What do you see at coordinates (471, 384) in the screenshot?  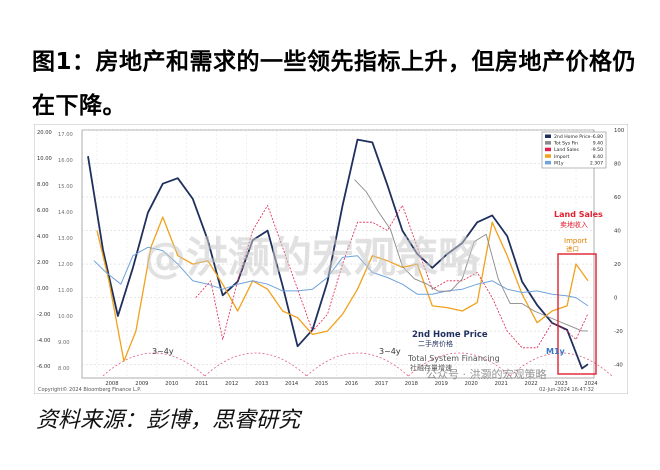 I see `x-tick-label: 2020` at bounding box center [471, 384].